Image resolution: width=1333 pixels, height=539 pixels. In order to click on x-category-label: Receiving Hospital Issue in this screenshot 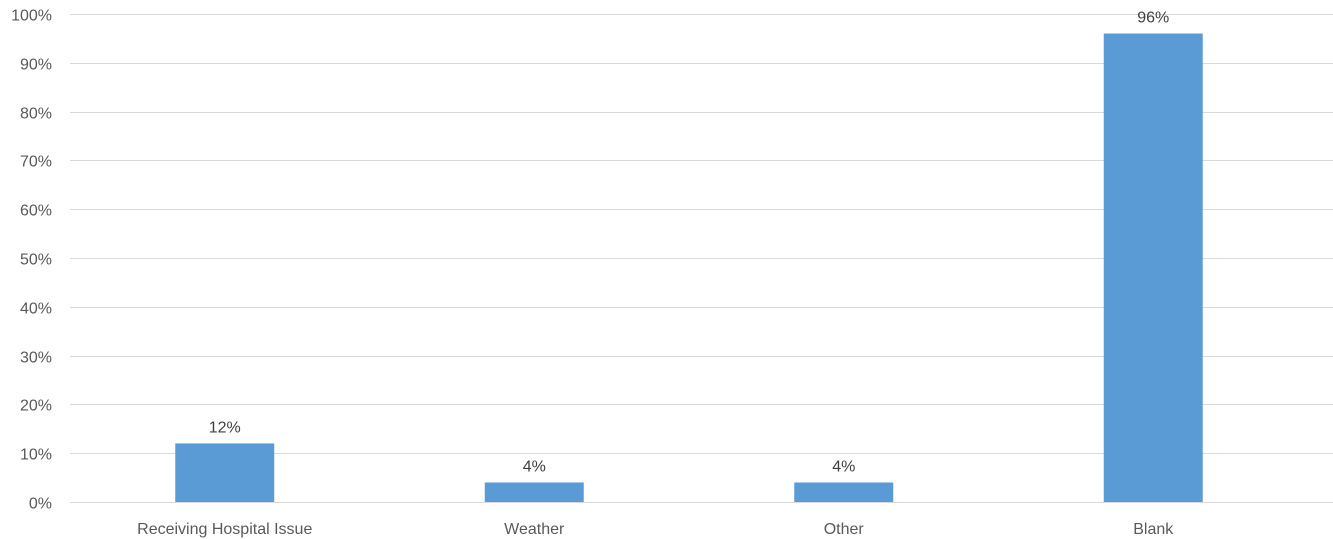, I will do `click(224, 529)`.